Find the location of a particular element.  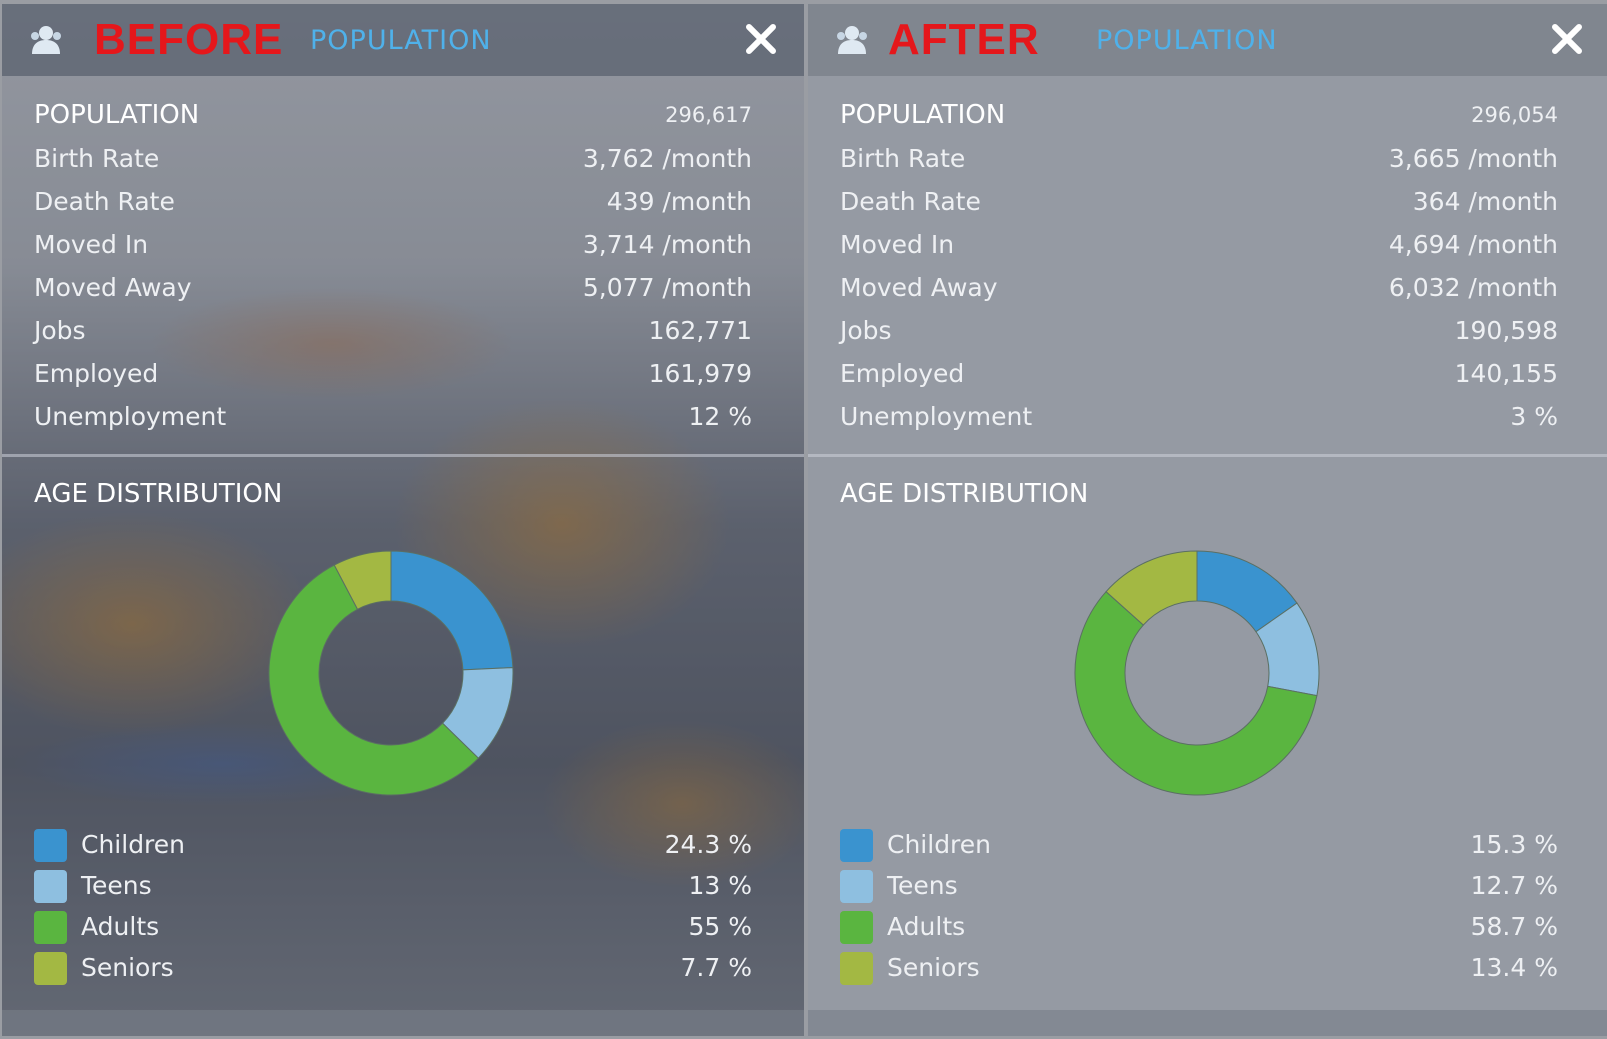

legend-row-teens: Teens 13 % is located at coordinates (393, 885).